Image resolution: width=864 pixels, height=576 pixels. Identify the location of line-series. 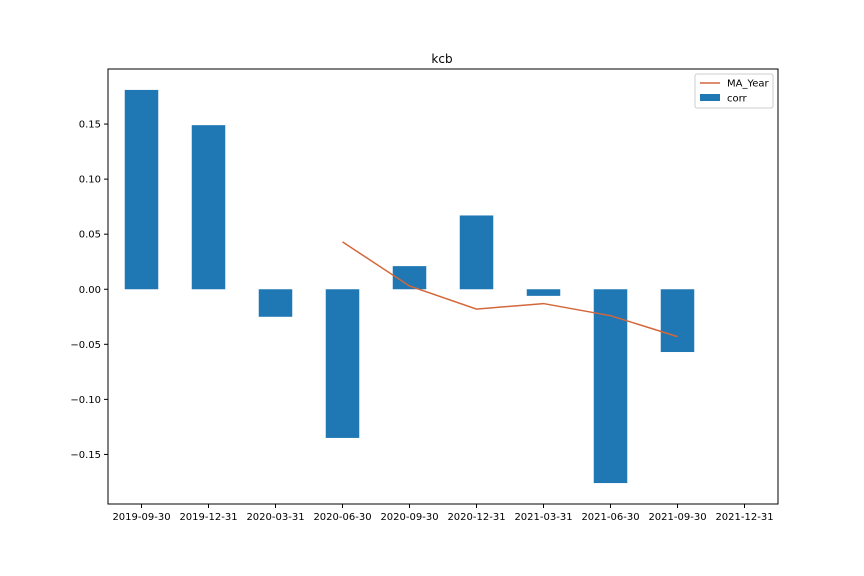
(510, 289).